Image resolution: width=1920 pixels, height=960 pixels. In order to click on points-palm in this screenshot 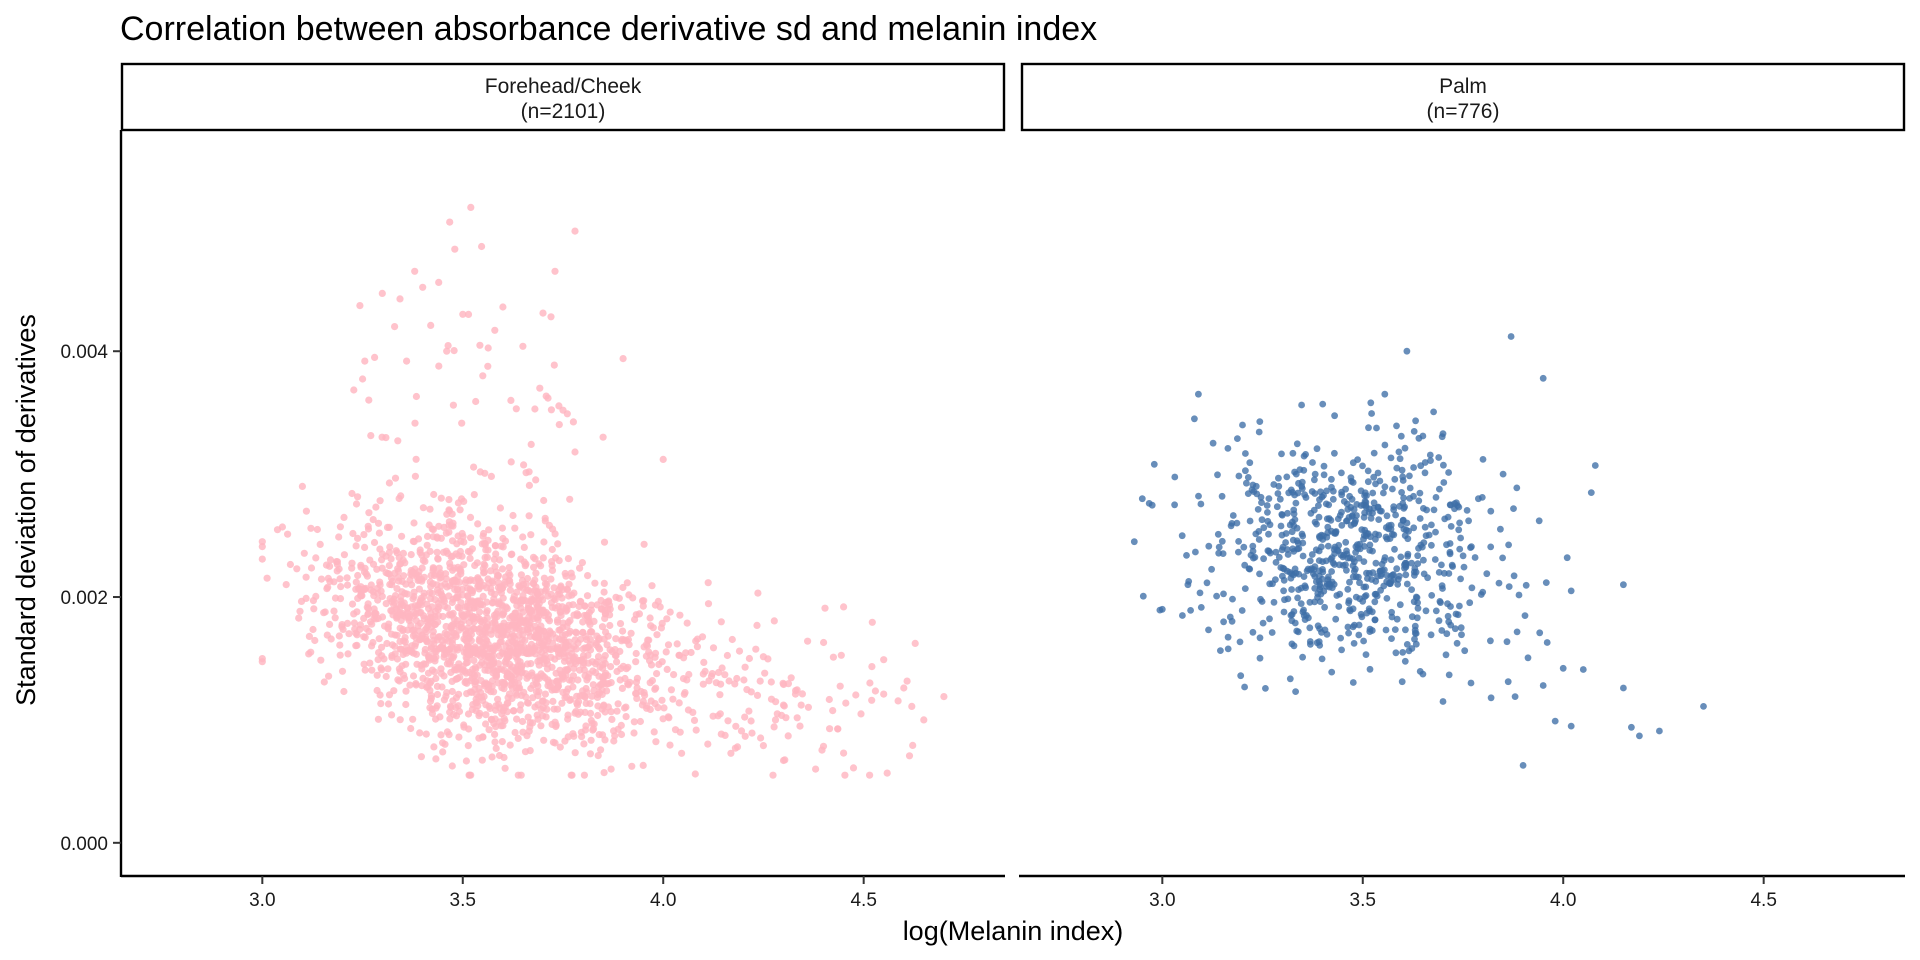, I will do `click(1418, 551)`.